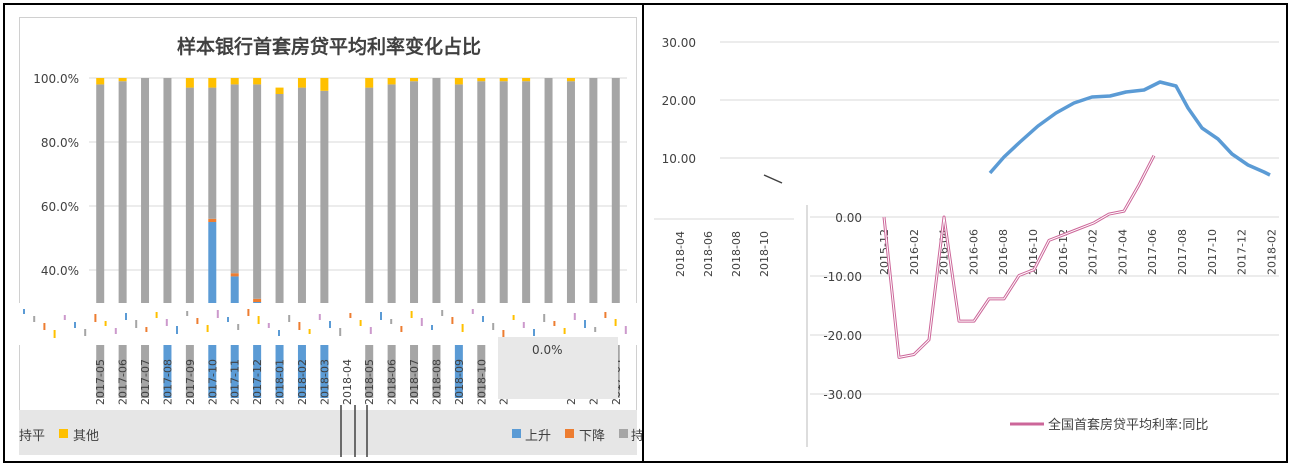 This screenshot has width=1291, height=465. What do you see at coordinates (736, 254) in the screenshot?
I see `x-tick-label-upper: 2018-08` at bounding box center [736, 254].